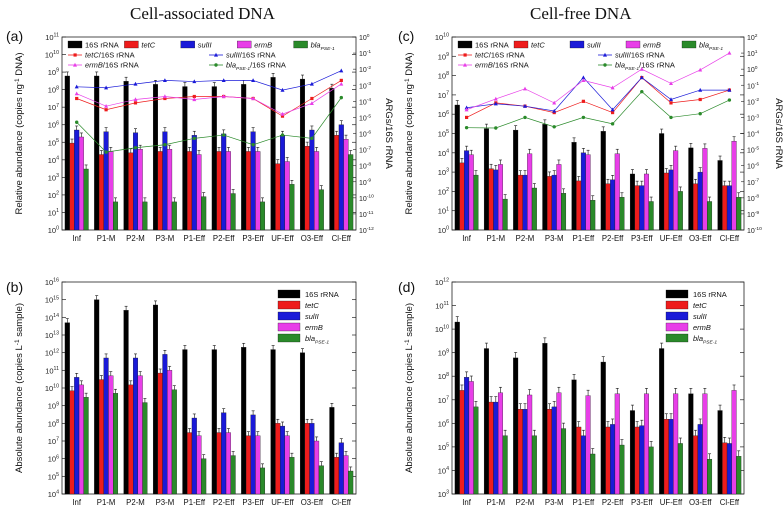  Describe the element at coordinates (185, 422) in the screenshot. I see `bar-16s-rrna-p1-eff` at that location.